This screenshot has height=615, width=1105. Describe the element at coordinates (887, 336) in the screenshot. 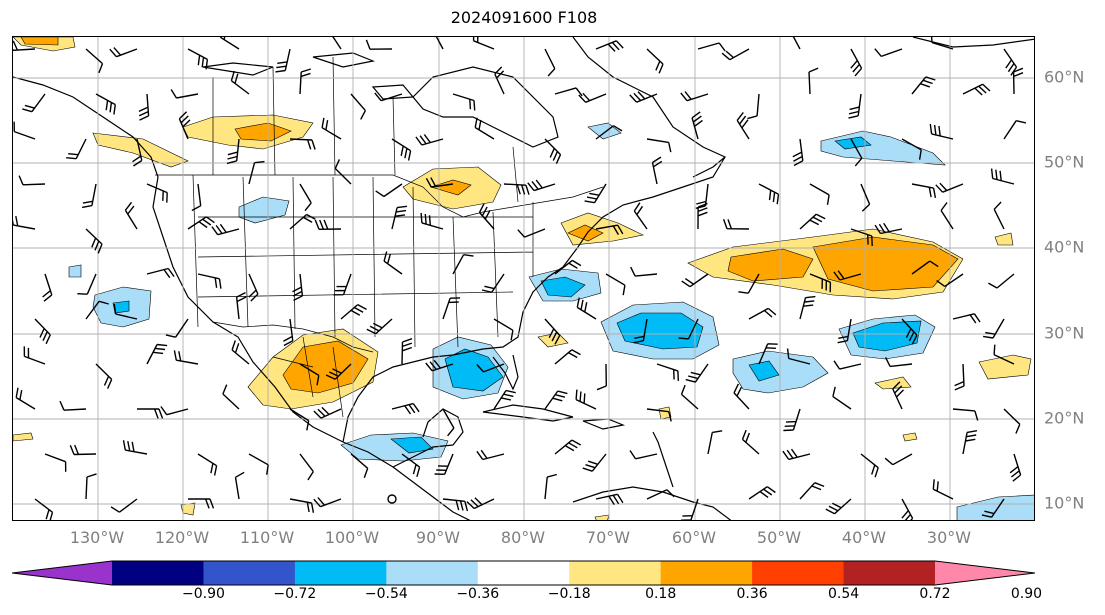

I see `negative-region-mid-atlantic-core` at that location.